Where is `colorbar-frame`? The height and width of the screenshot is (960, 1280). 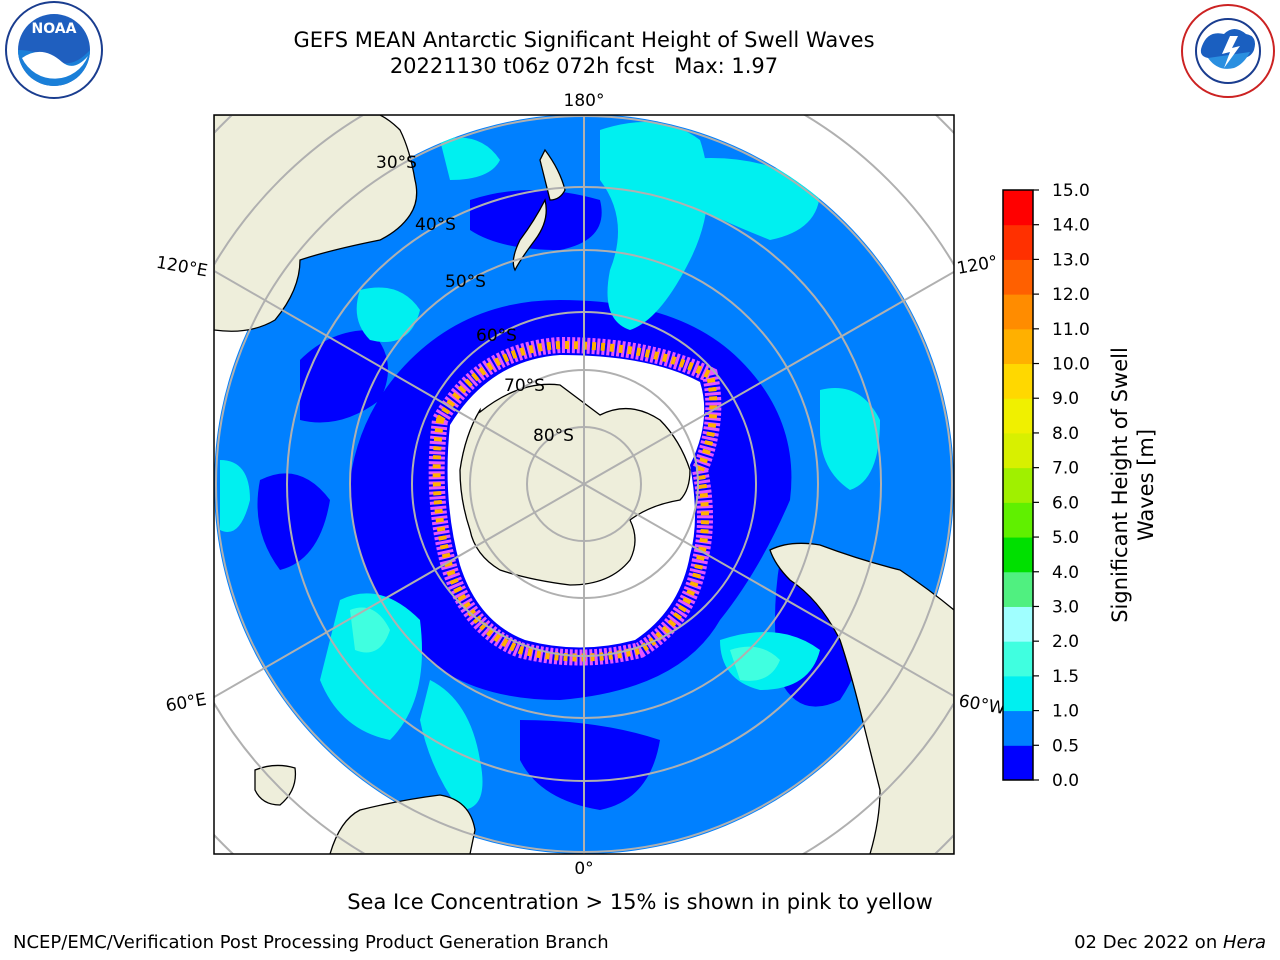
colorbar-frame is located at coordinates (1018, 485).